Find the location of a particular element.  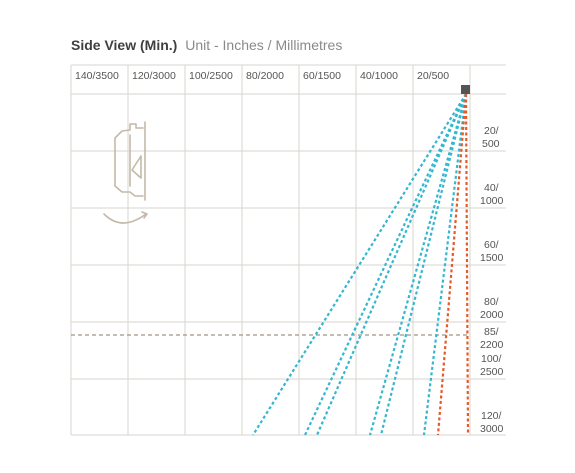

y-label-40-b: 1000 is located at coordinates (492, 201).